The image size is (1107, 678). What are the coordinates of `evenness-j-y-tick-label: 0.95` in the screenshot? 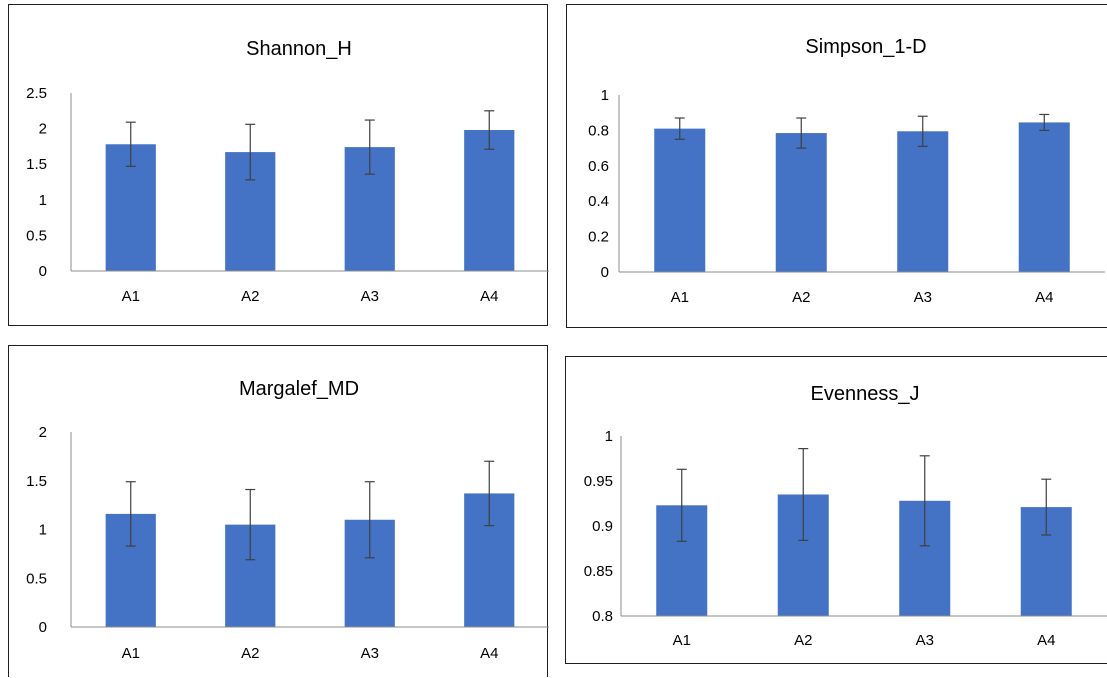 It's located at (598, 481).